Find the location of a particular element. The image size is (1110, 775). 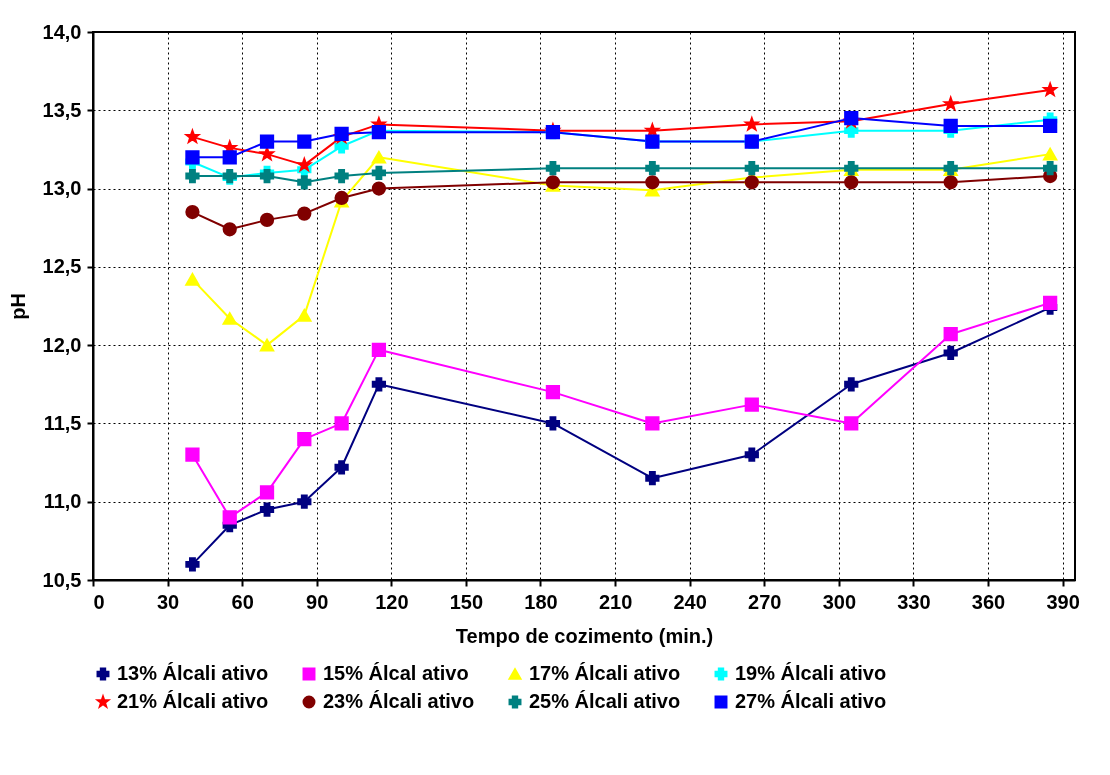

legend-label: 23% Álcali ativo is located at coordinates (399, 701).